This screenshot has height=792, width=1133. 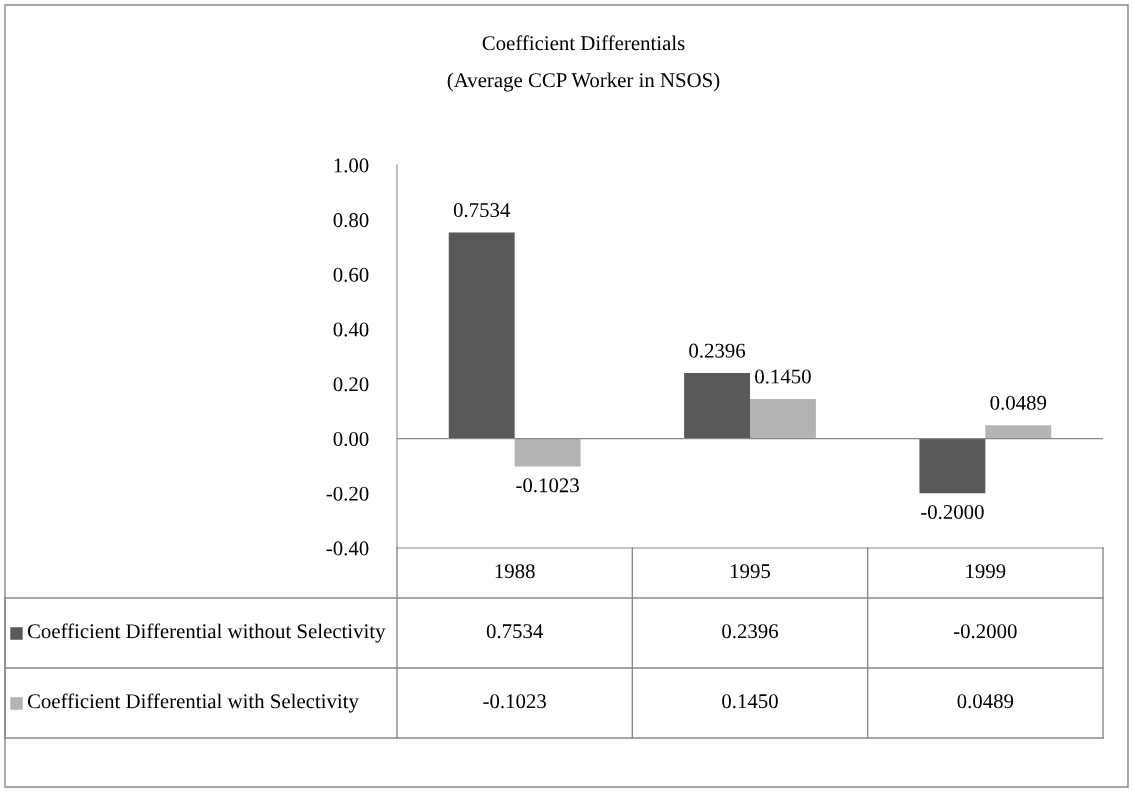 I want to click on text: -0.2000, so click(x=952, y=512).